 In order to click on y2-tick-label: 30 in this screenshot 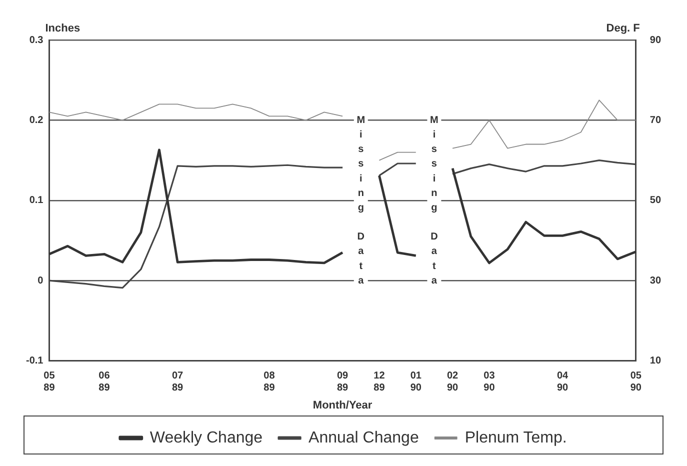, I will do `click(656, 280)`.